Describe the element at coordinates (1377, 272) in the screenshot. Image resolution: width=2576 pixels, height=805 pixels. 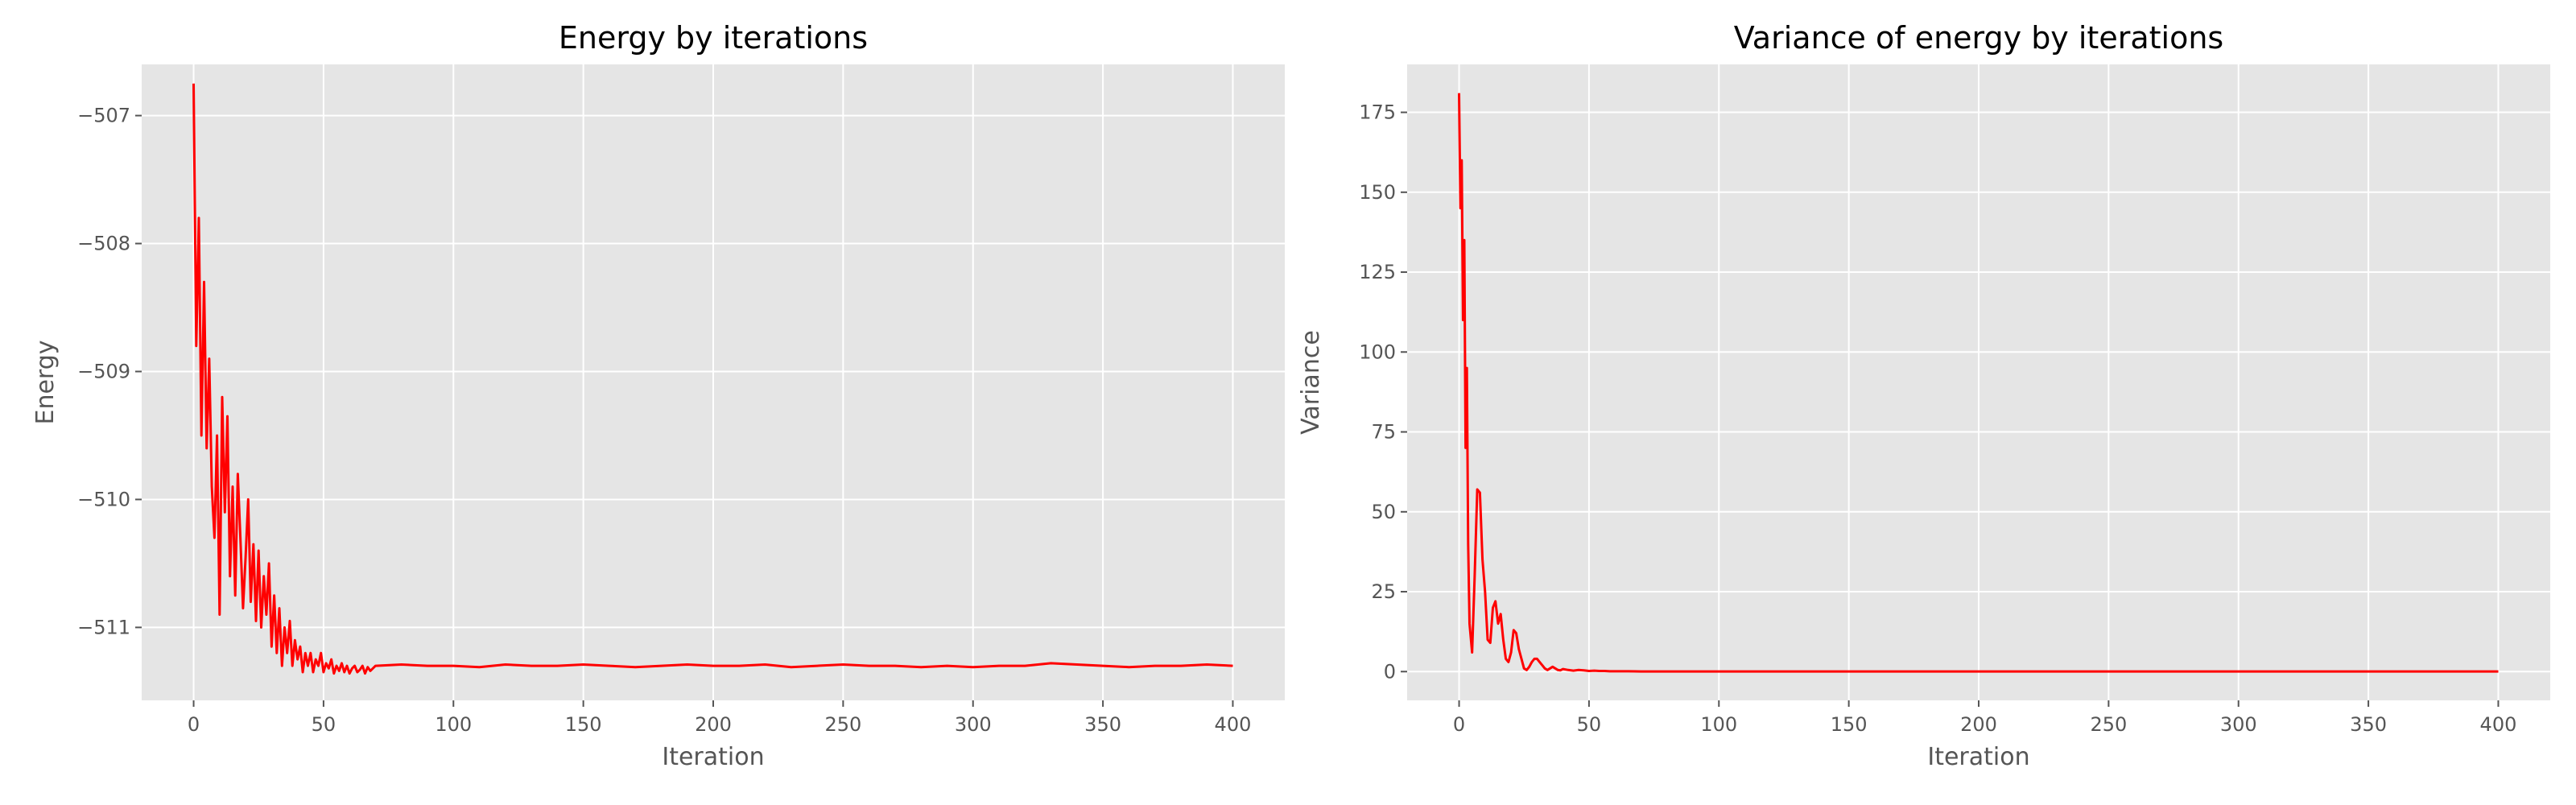
I see `variance-y-tick-label: 125` at that location.